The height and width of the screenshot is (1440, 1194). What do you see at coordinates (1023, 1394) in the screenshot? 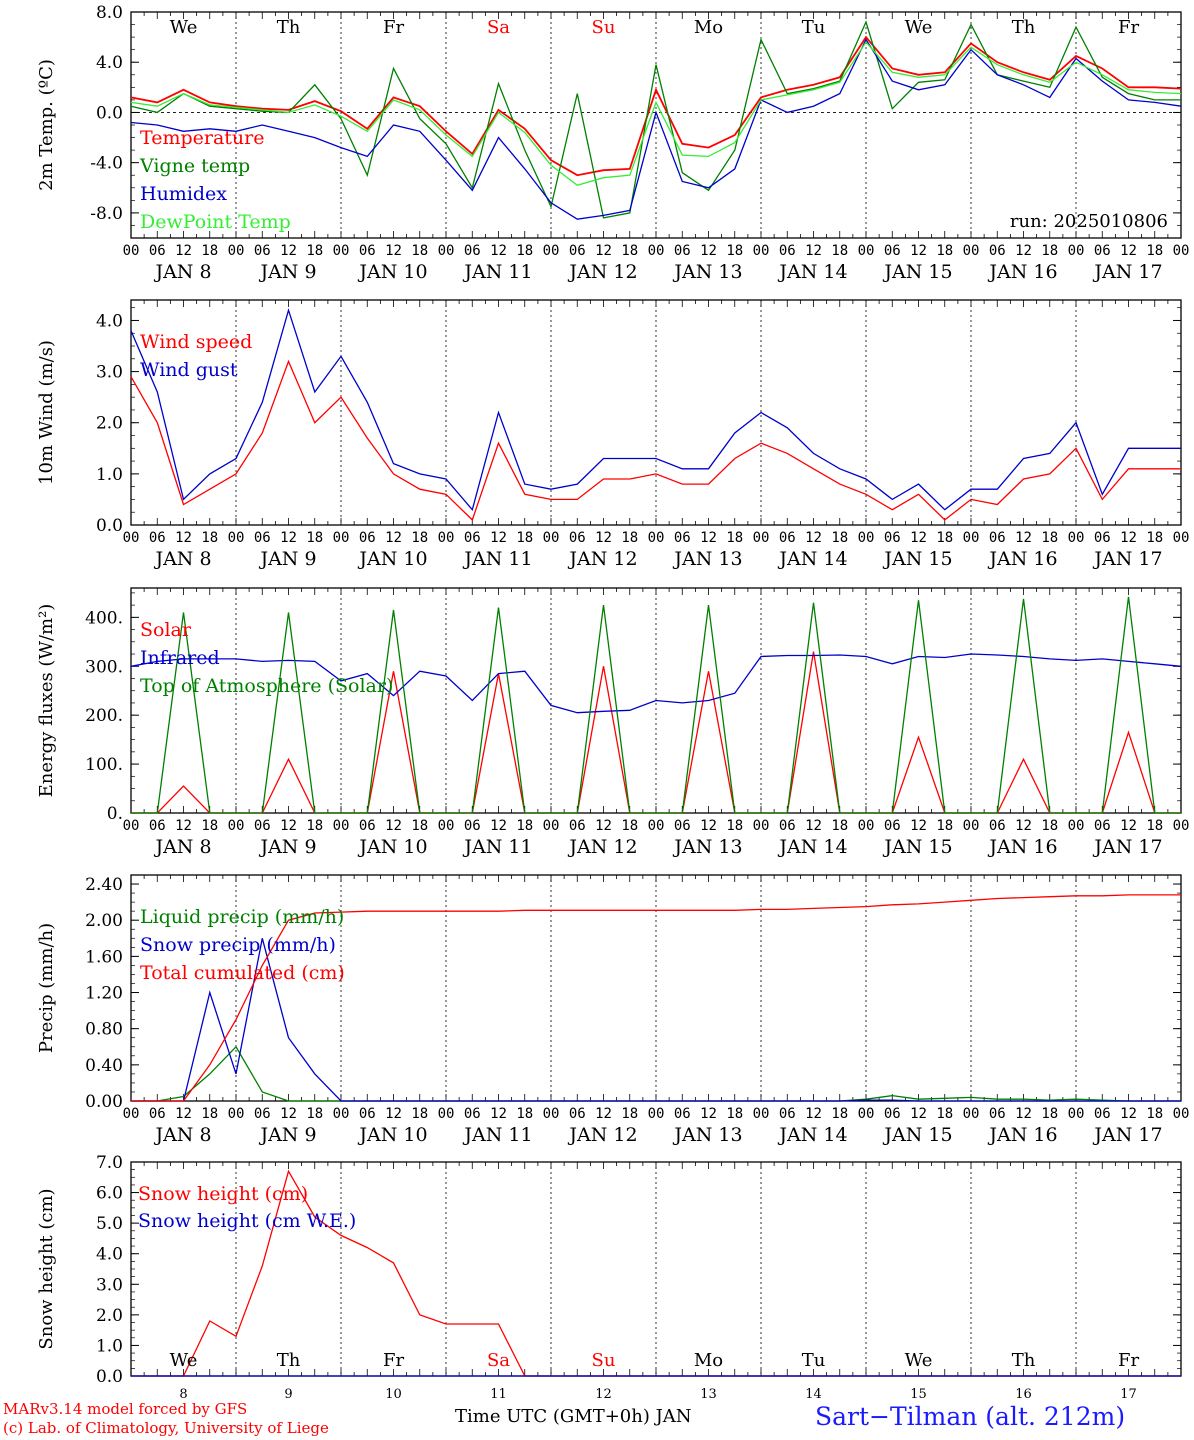
I see `date-label: 16` at bounding box center [1023, 1394].